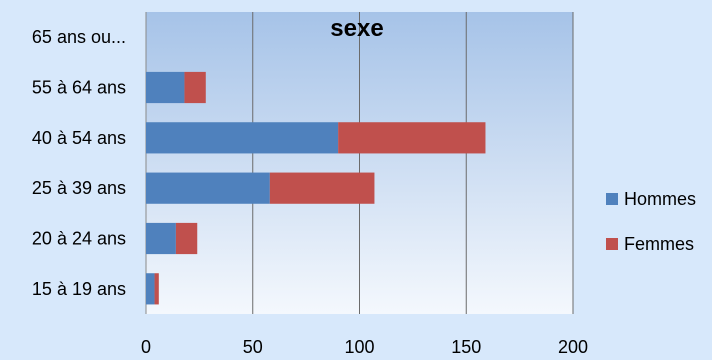 The image size is (712, 360). Describe the element at coordinates (253, 347) in the screenshot. I see `x-tick-label: 50` at that location.